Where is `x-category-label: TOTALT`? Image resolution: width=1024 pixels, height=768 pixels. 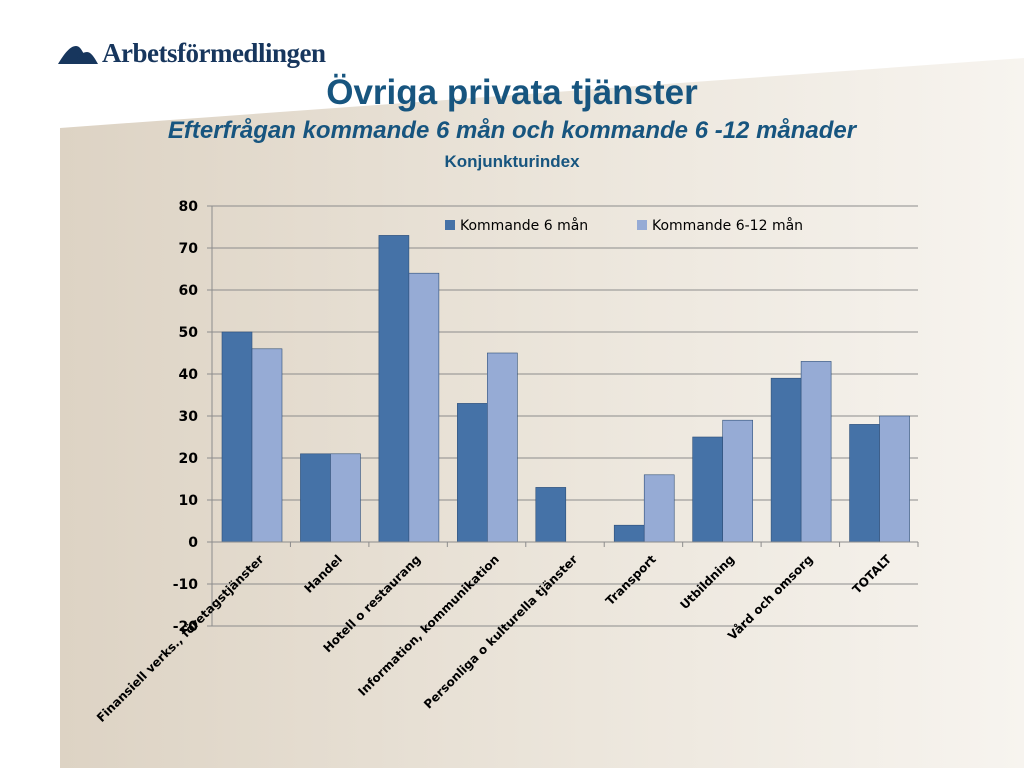
x-category-label: TOTALT is located at coordinates (872, 574).